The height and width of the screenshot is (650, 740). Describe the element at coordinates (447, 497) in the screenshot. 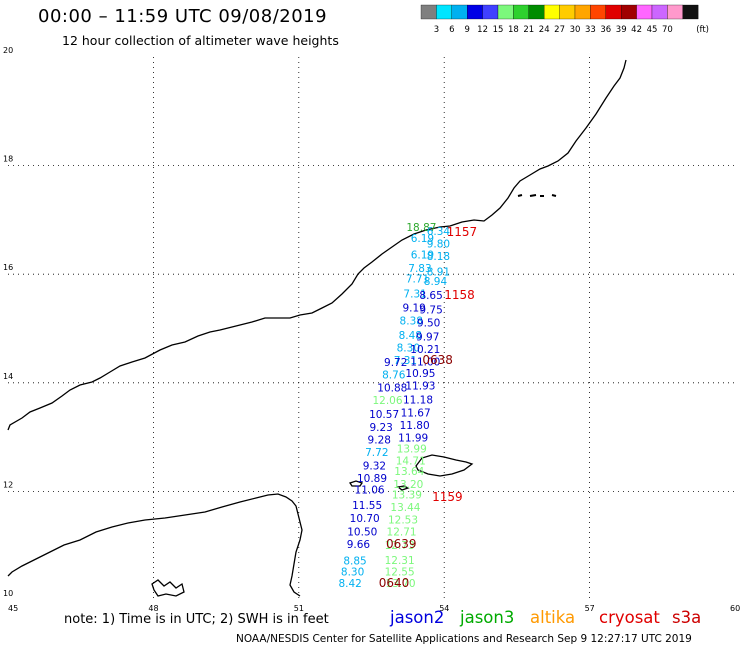

I see `pass-time-label: 1159` at that location.